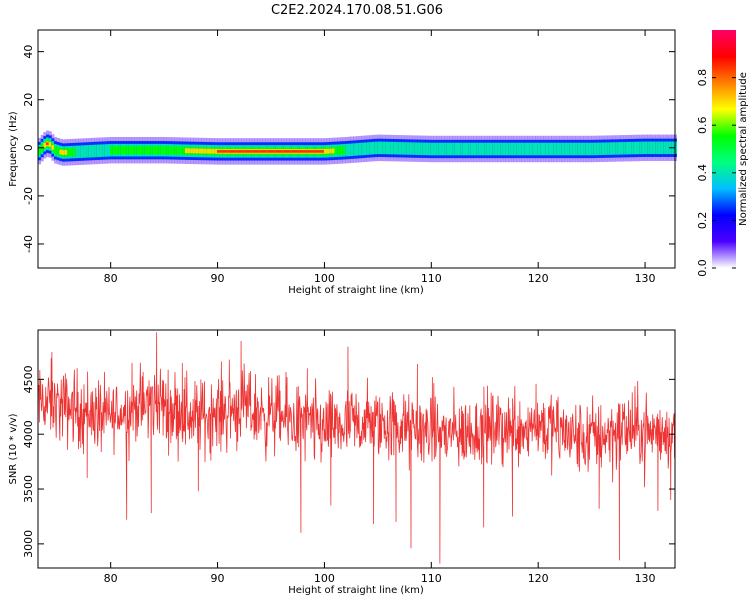 The width and height of the screenshot is (750, 600). Describe the element at coordinates (702, 268) in the screenshot. I see `colorbar-tick-label: 0.0` at that location.